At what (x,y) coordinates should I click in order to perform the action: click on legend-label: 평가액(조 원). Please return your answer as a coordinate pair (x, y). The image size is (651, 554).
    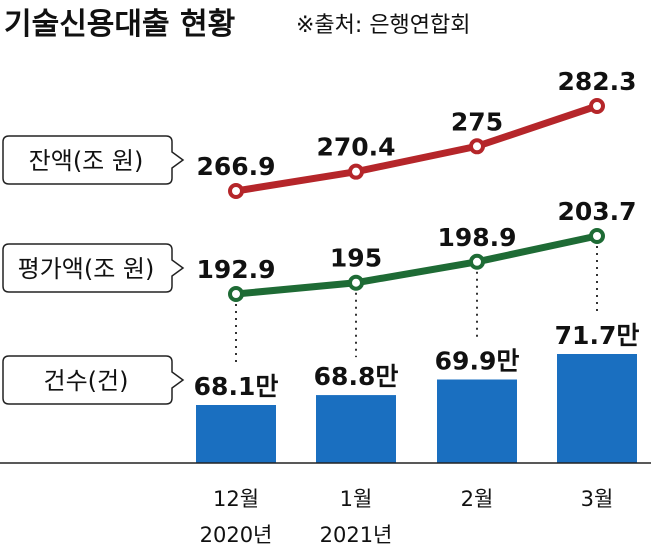
    Looking at the image, I should click on (86, 269).